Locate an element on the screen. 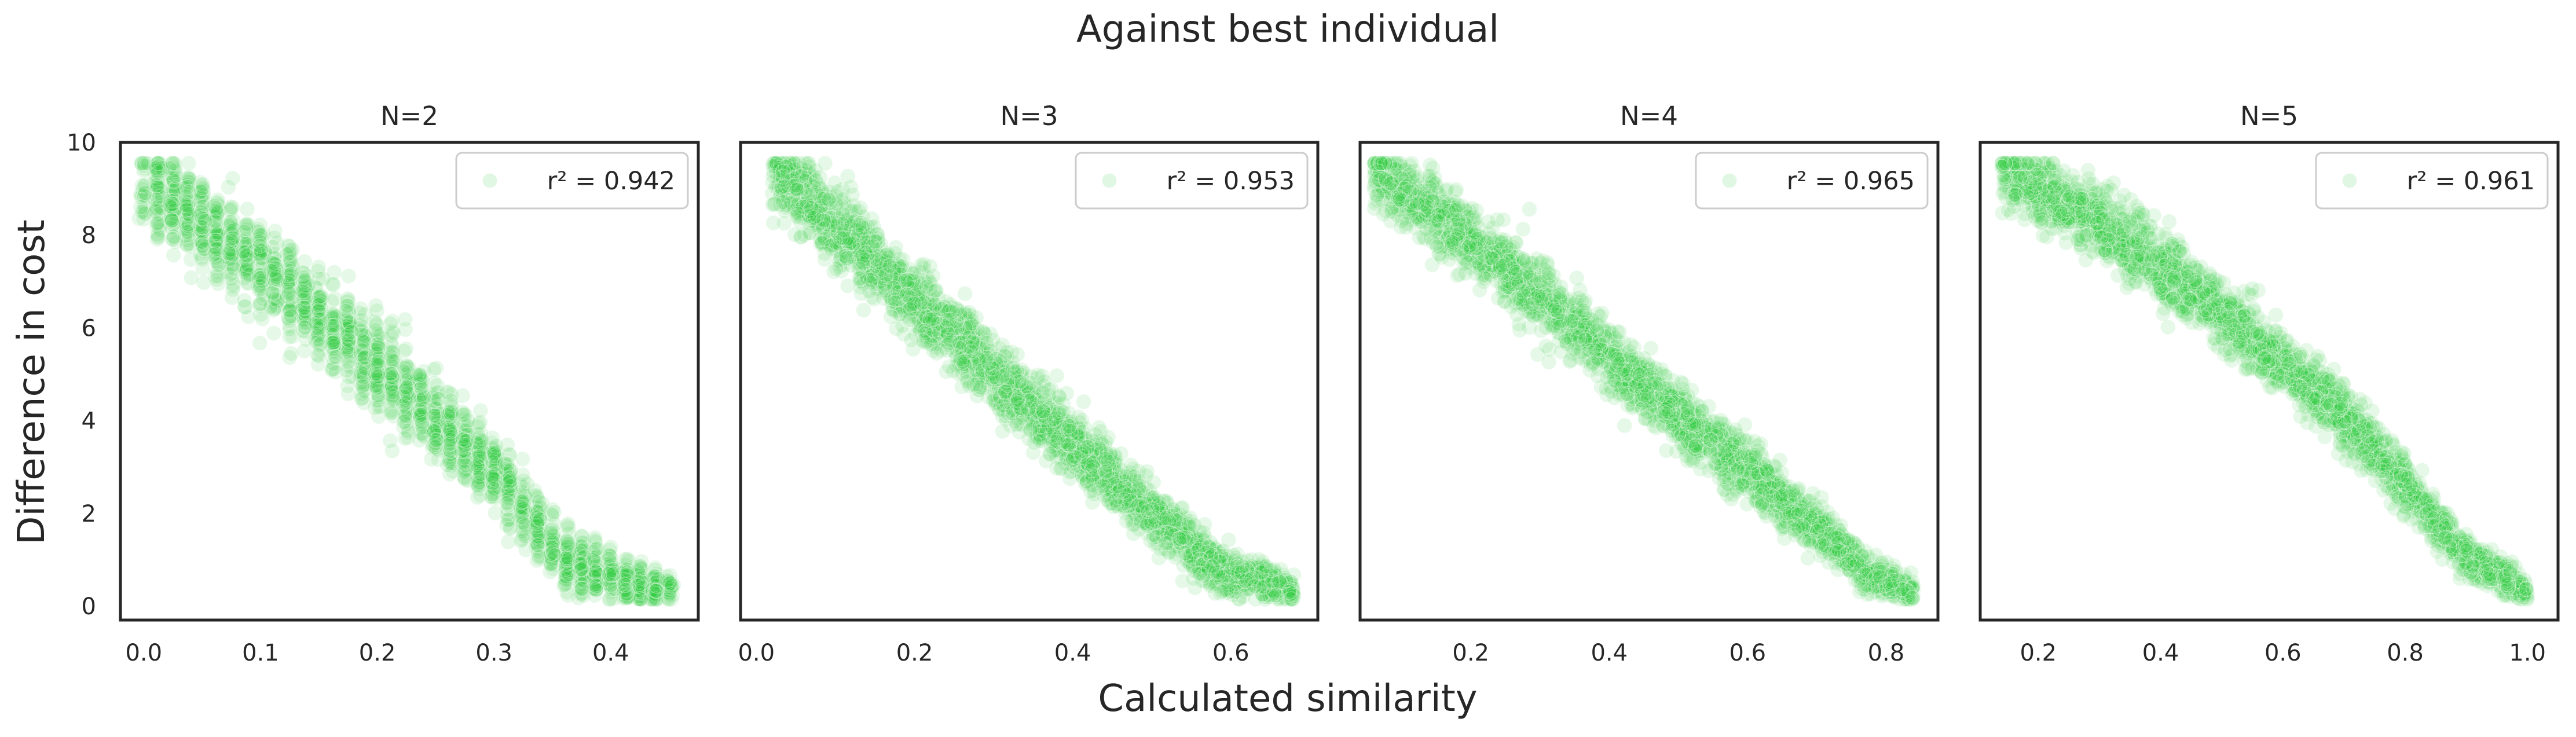 This screenshot has width=2576, height=737. x-tick-label: 0.2 is located at coordinates (914, 653).